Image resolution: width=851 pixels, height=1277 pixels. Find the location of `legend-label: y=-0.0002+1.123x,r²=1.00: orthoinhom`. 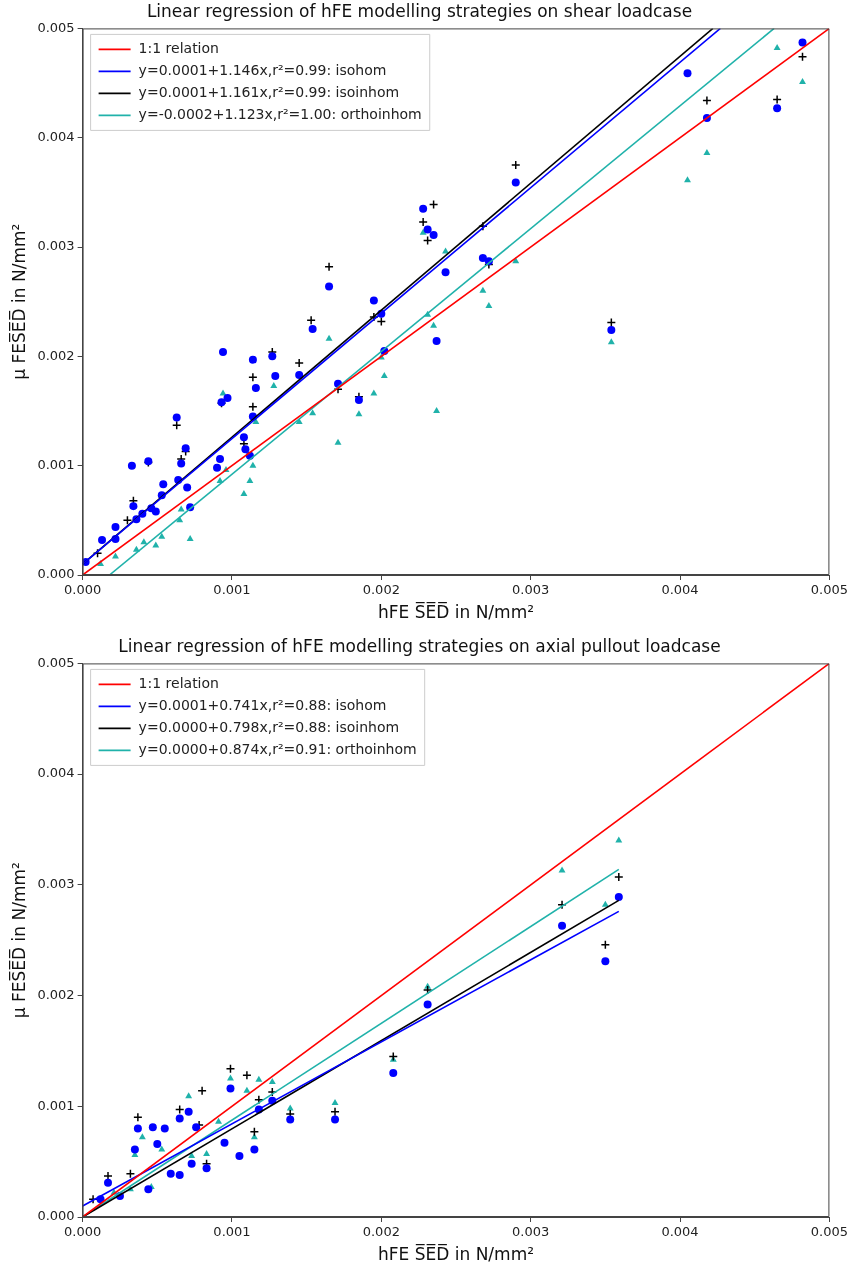

legend-label: y=-0.0002+1.123x,r²=1.00: orthoinhom is located at coordinates (280, 114).